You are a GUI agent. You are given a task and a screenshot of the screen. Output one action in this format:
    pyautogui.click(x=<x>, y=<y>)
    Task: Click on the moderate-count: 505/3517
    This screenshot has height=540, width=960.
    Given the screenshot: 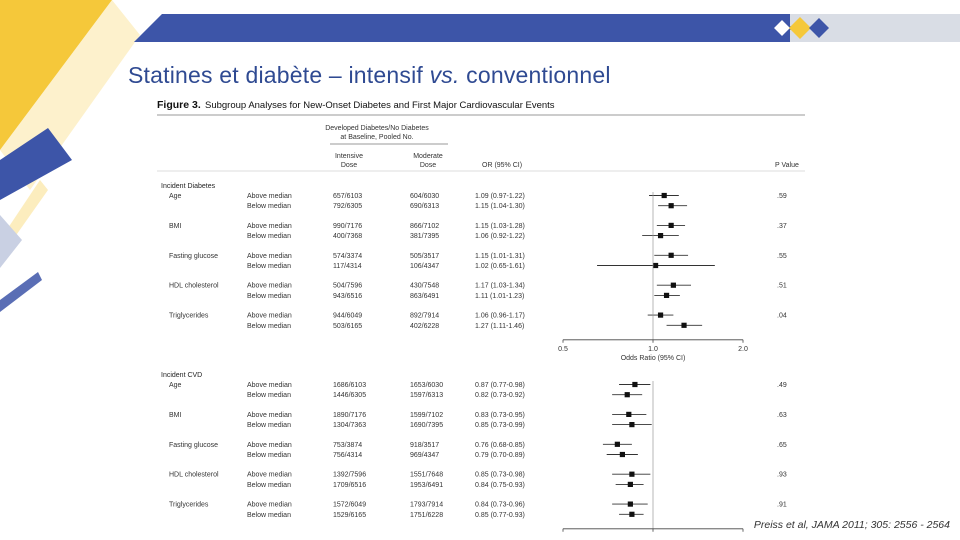 What is the action you would take?
    pyautogui.click(x=424, y=256)
    